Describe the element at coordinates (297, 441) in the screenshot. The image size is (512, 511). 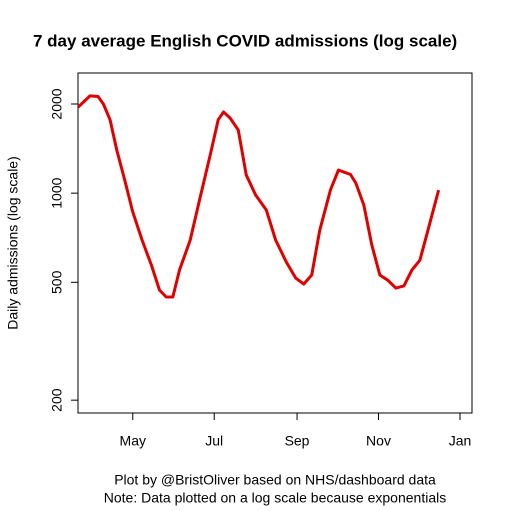
I see `x-tick-label: Sep` at that location.